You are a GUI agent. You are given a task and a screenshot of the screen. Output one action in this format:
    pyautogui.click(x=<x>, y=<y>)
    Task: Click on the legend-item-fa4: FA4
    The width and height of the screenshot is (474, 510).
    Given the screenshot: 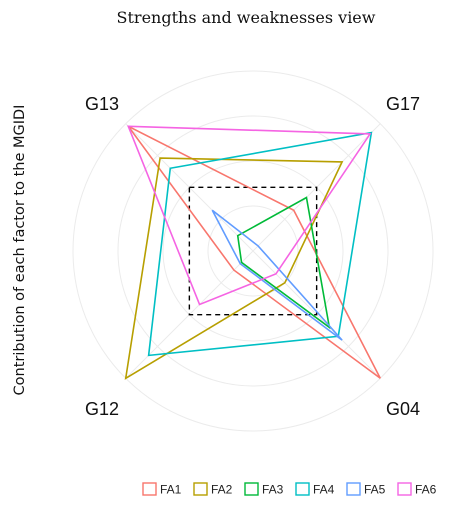 What is the action you would take?
    pyautogui.click(x=315, y=489)
    